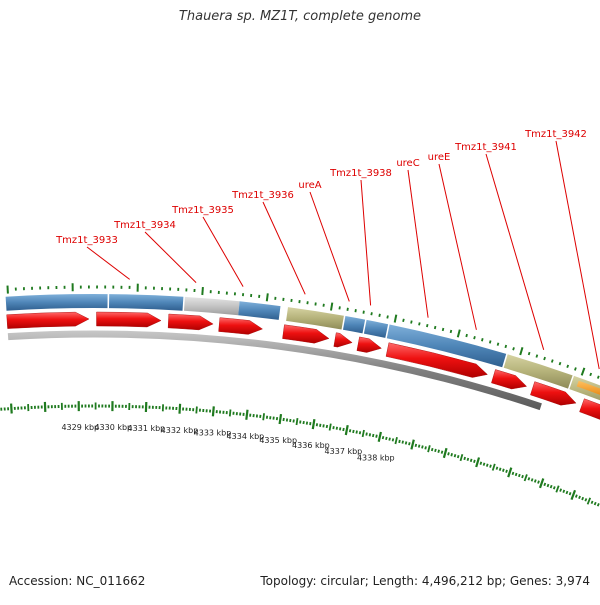 The width and height of the screenshot is (600, 605). I want to click on gene-label: ureA, so click(309, 185).